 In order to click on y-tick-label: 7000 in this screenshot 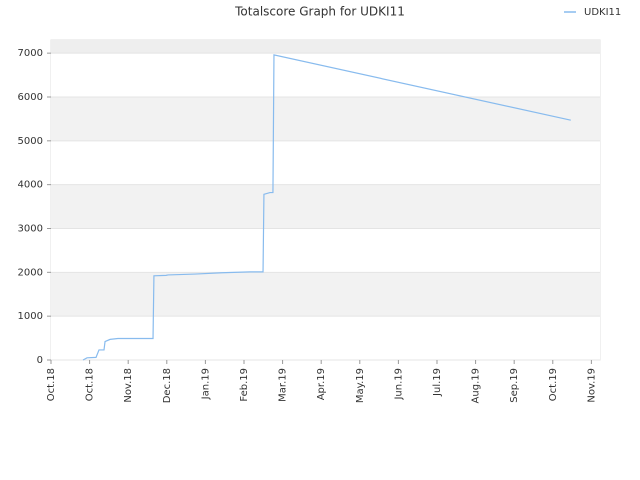, I will do `click(30, 53)`.